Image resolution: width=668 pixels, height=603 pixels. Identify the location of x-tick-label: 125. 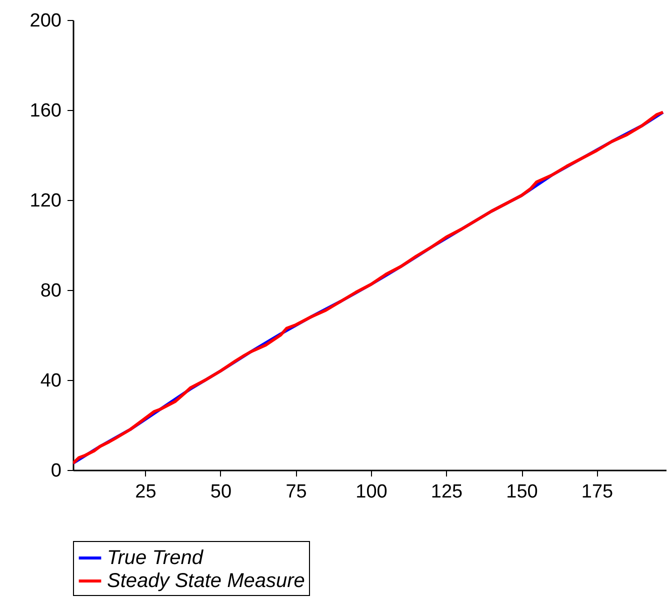
(446, 492).